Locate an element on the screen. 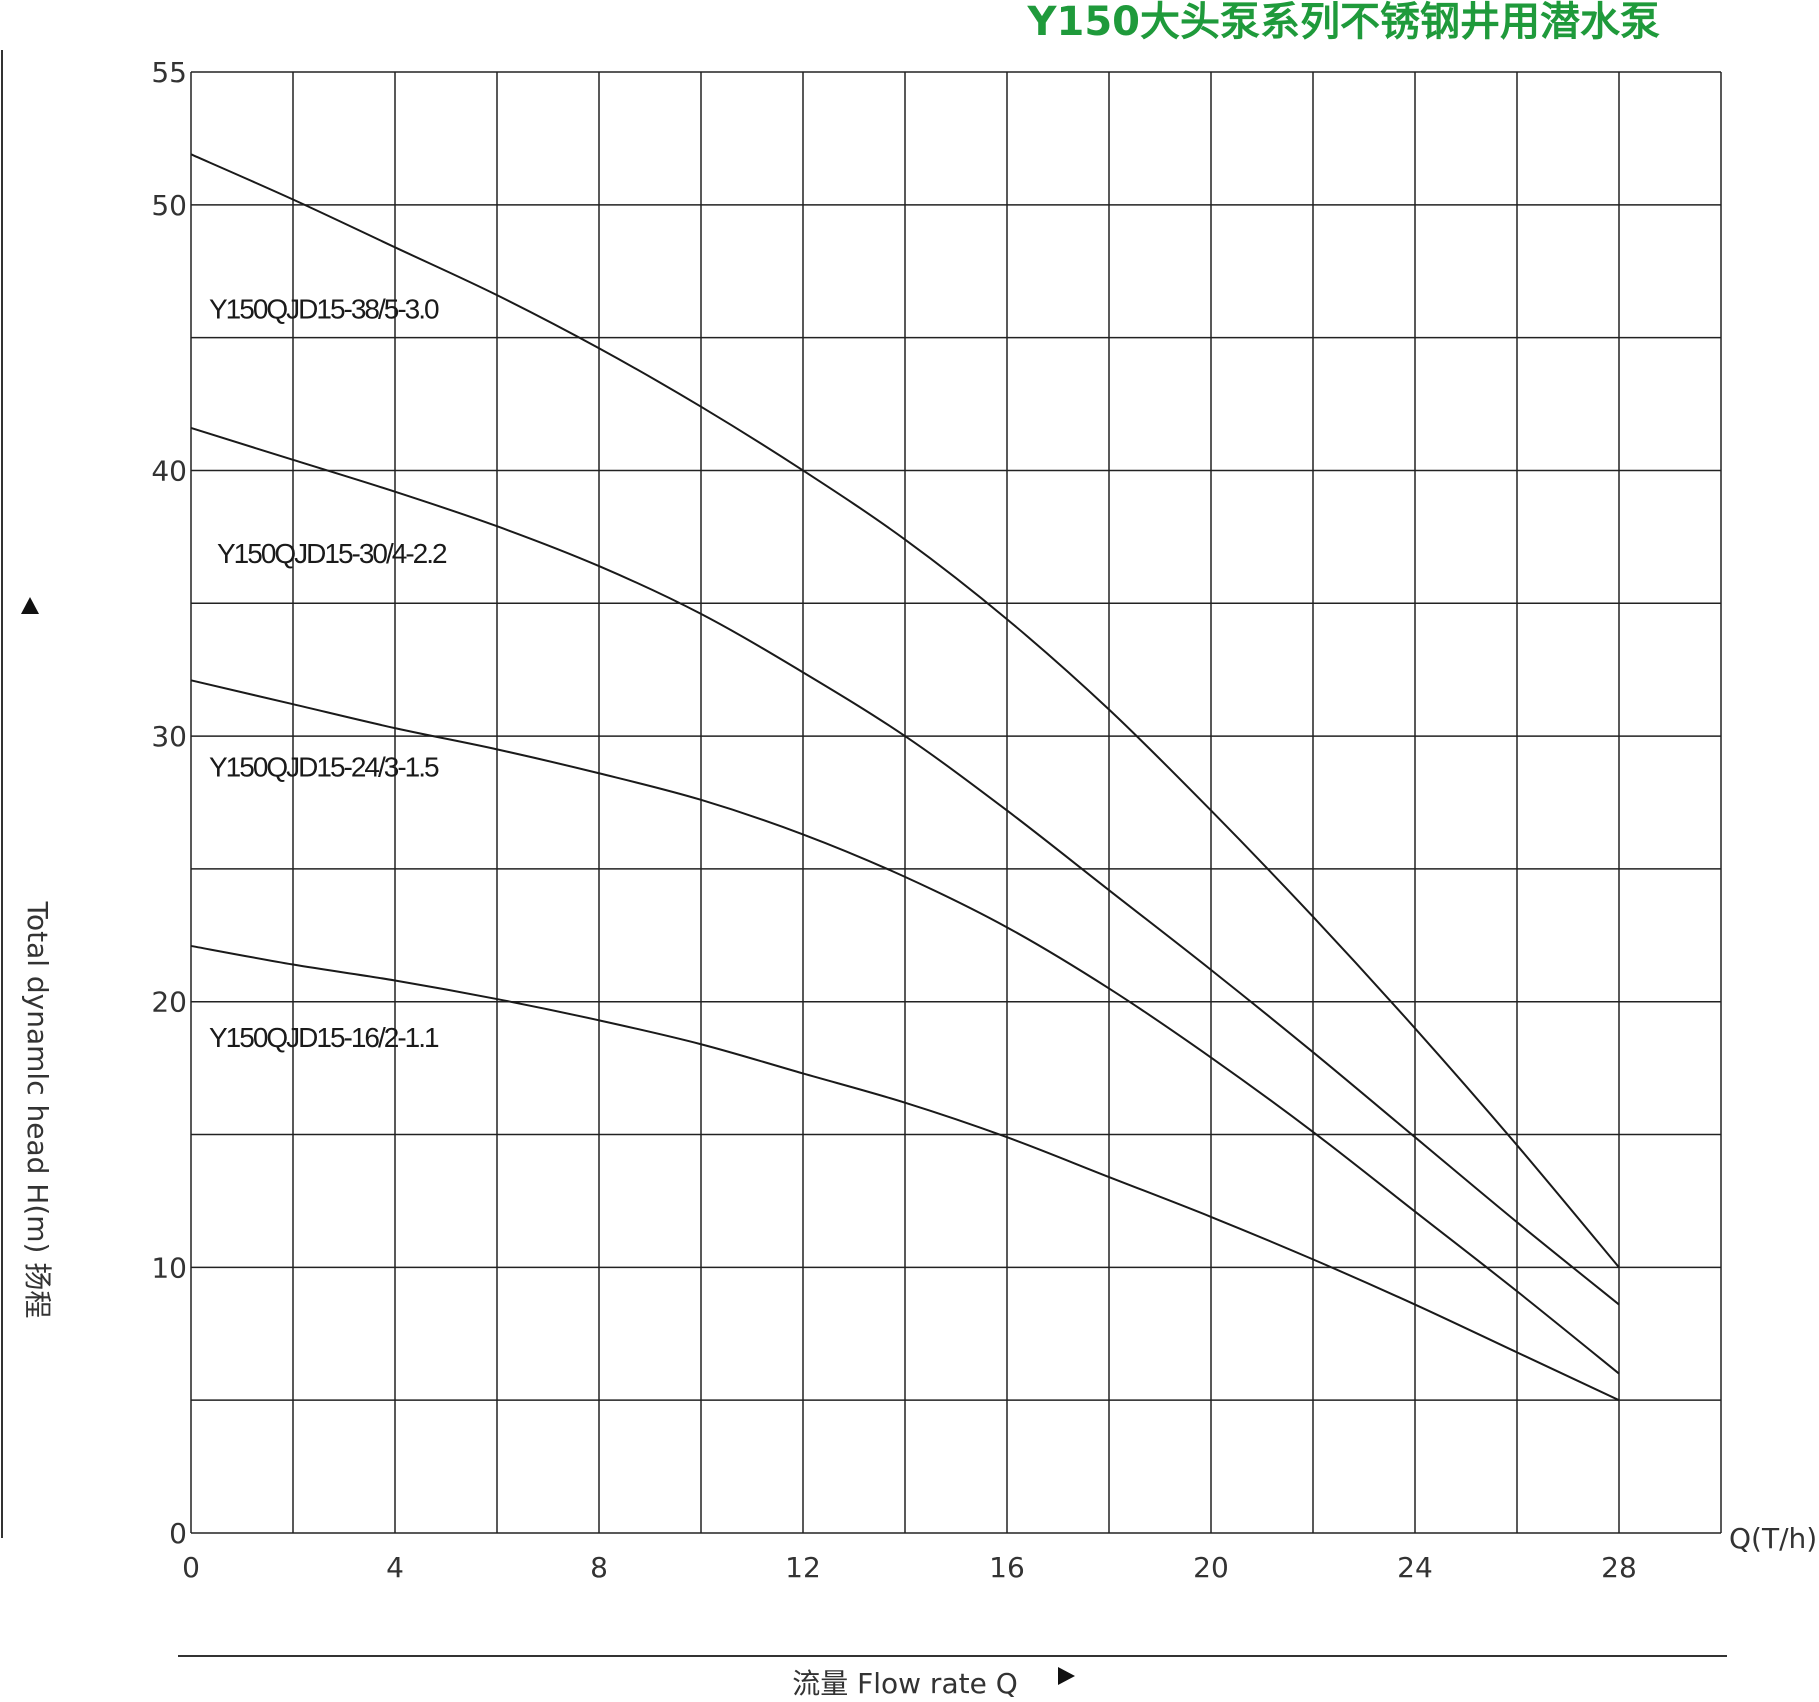 The width and height of the screenshot is (1819, 1702). y-tick-label: 55 is located at coordinates (169, 72).